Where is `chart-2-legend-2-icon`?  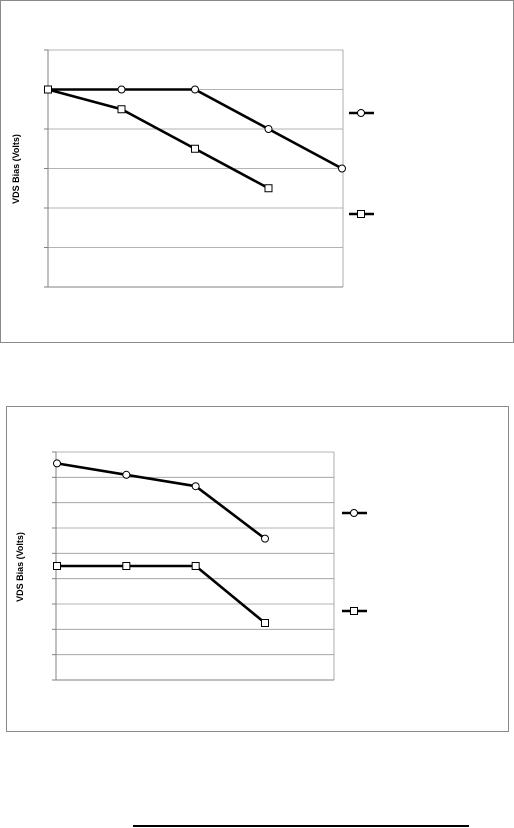
chart-2-legend-2-icon is located at coordinates (354, 611).